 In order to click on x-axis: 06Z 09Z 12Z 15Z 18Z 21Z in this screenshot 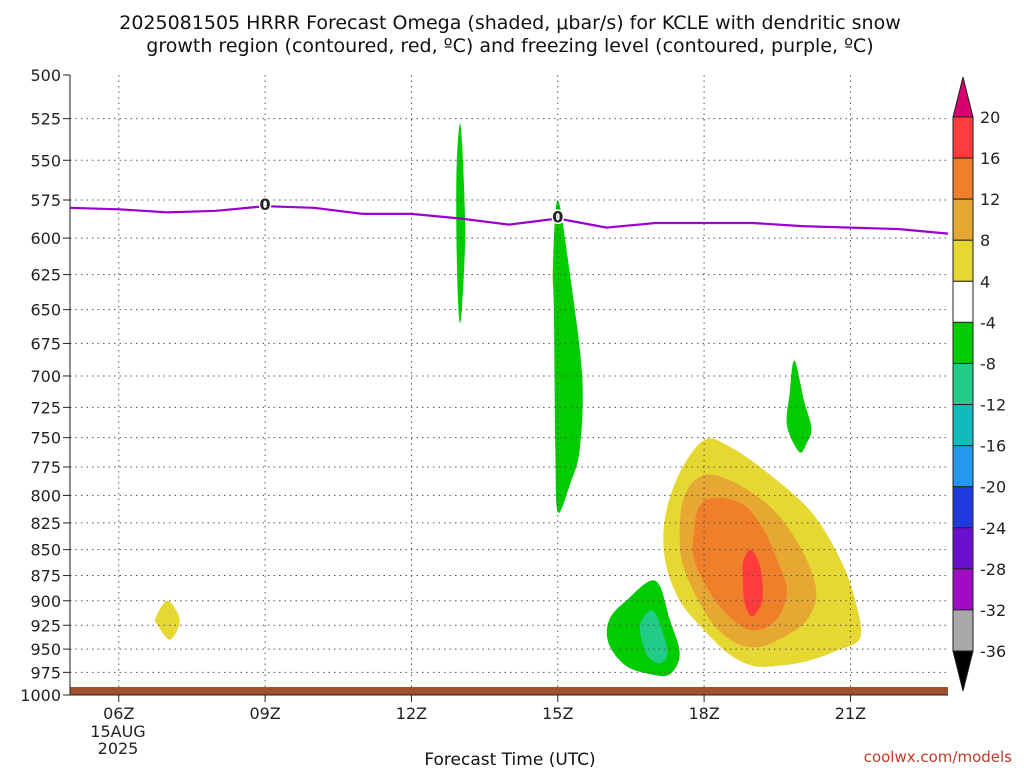, I will do `click(509, 708)`.